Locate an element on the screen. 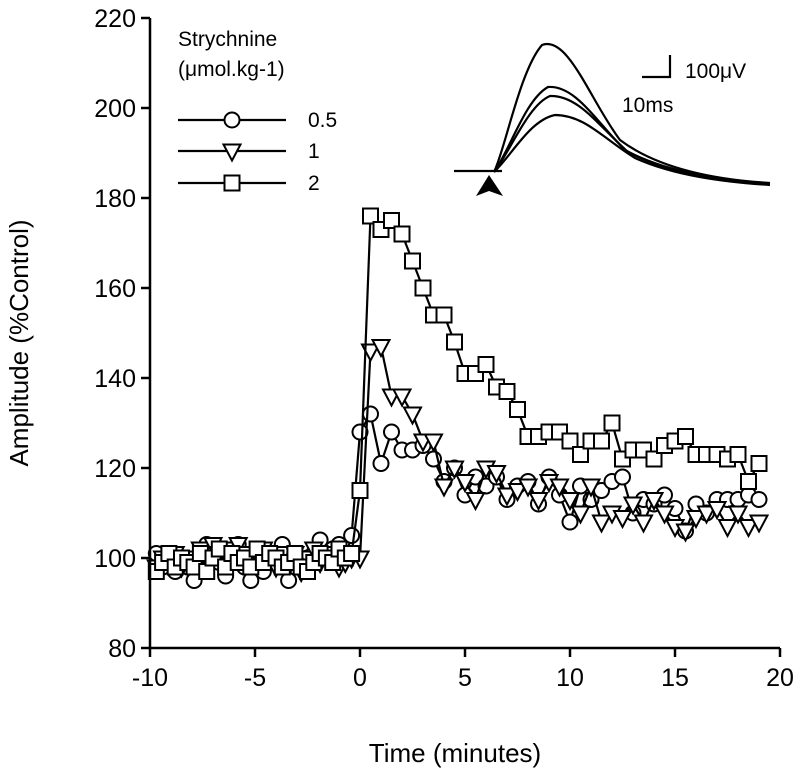 The width and height of the screenshot is (800, 779). legend: Strychnine (μmol.kg-1) 0.5 1 2 is located at coordinates (257, 111).